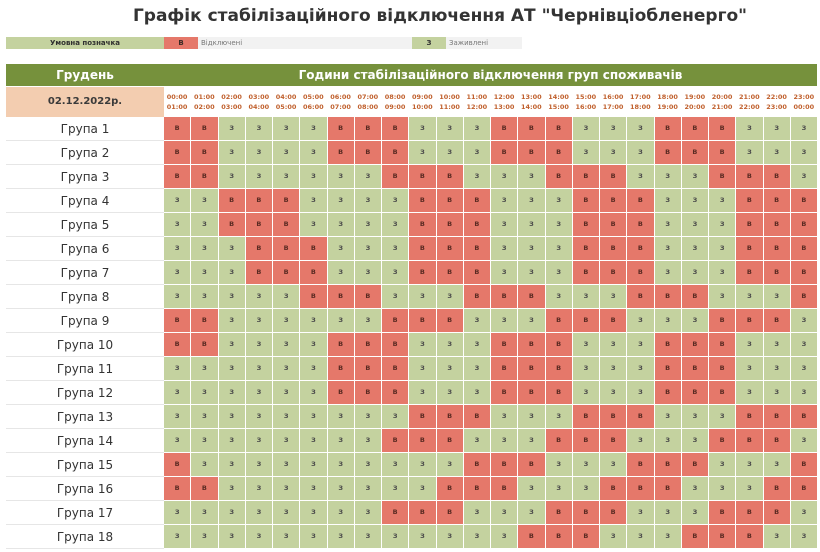 The image size is (820, 552). Describe the element at coordinates (231, 107) in the screenshot. I see `time-slot-end: 03:00` at that location.